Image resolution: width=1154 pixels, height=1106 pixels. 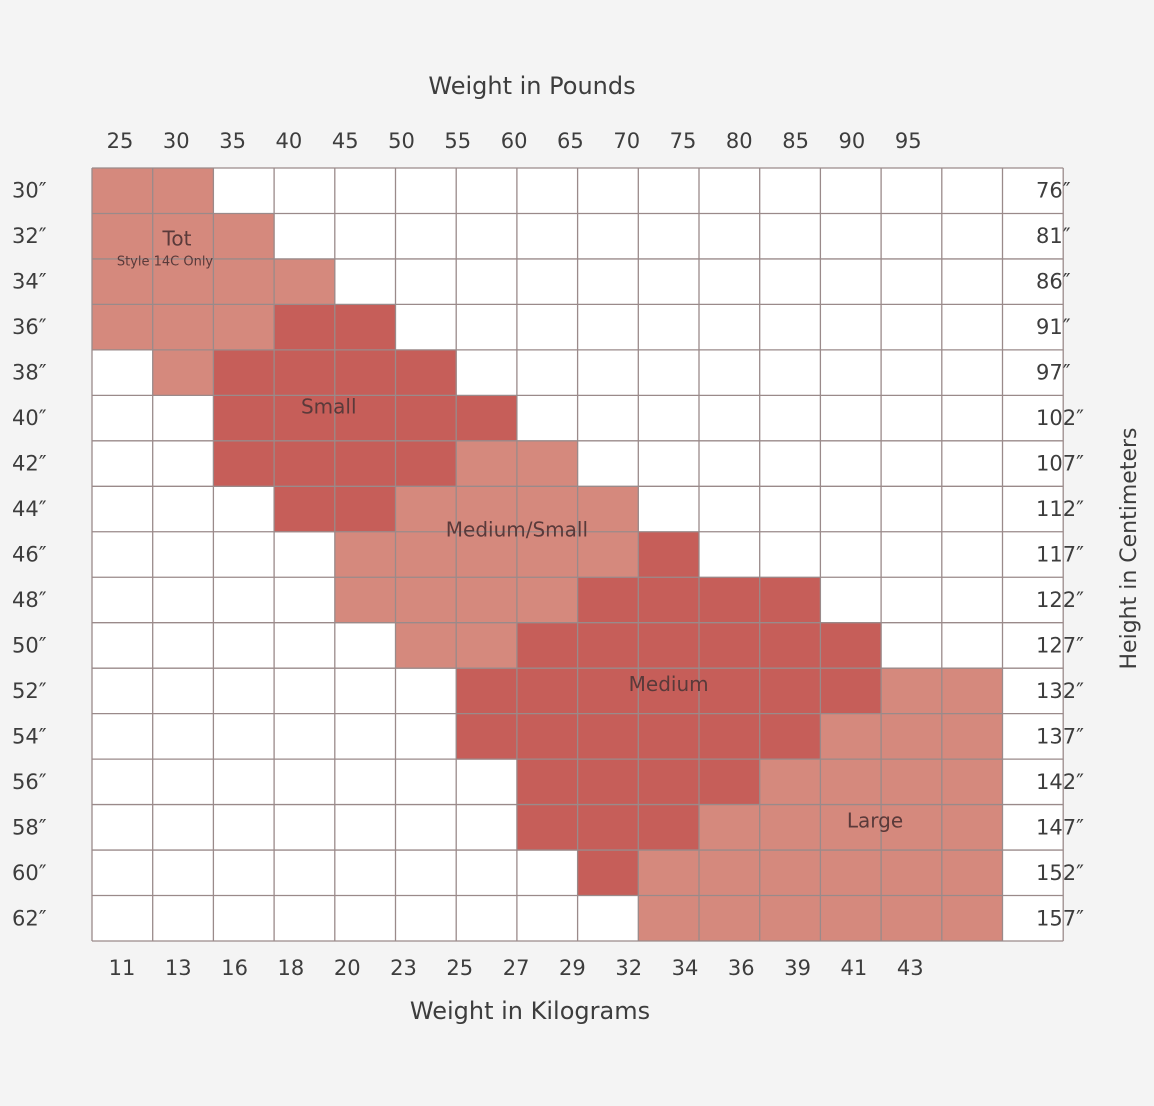 I want to click on pounds-tick-label: 55, so click(x=457, y=141).